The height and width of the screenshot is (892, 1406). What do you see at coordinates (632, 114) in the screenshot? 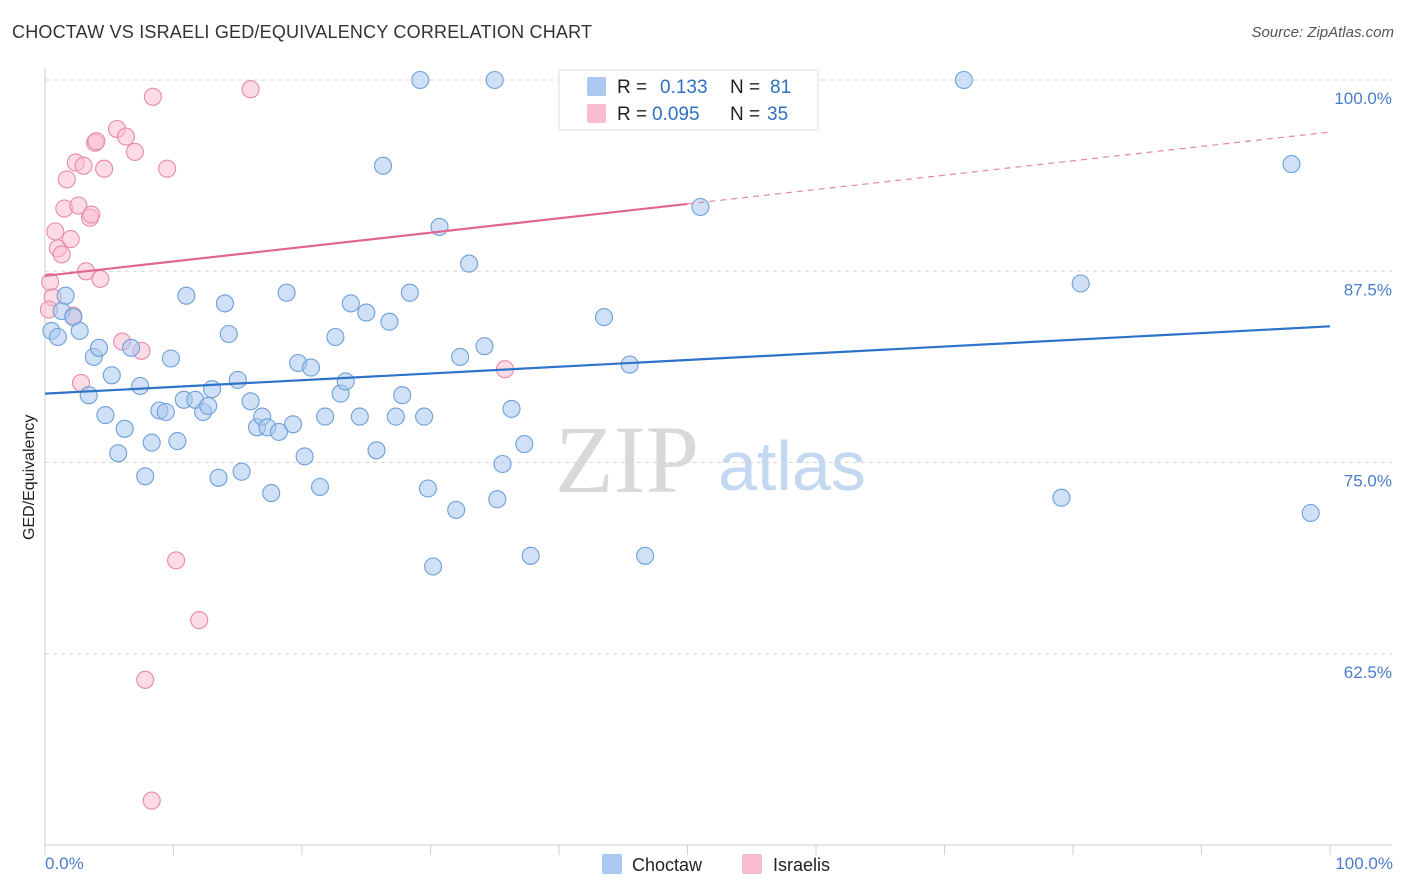
I see `legend-r-label-2: R =` at bounding box center [632, 114].